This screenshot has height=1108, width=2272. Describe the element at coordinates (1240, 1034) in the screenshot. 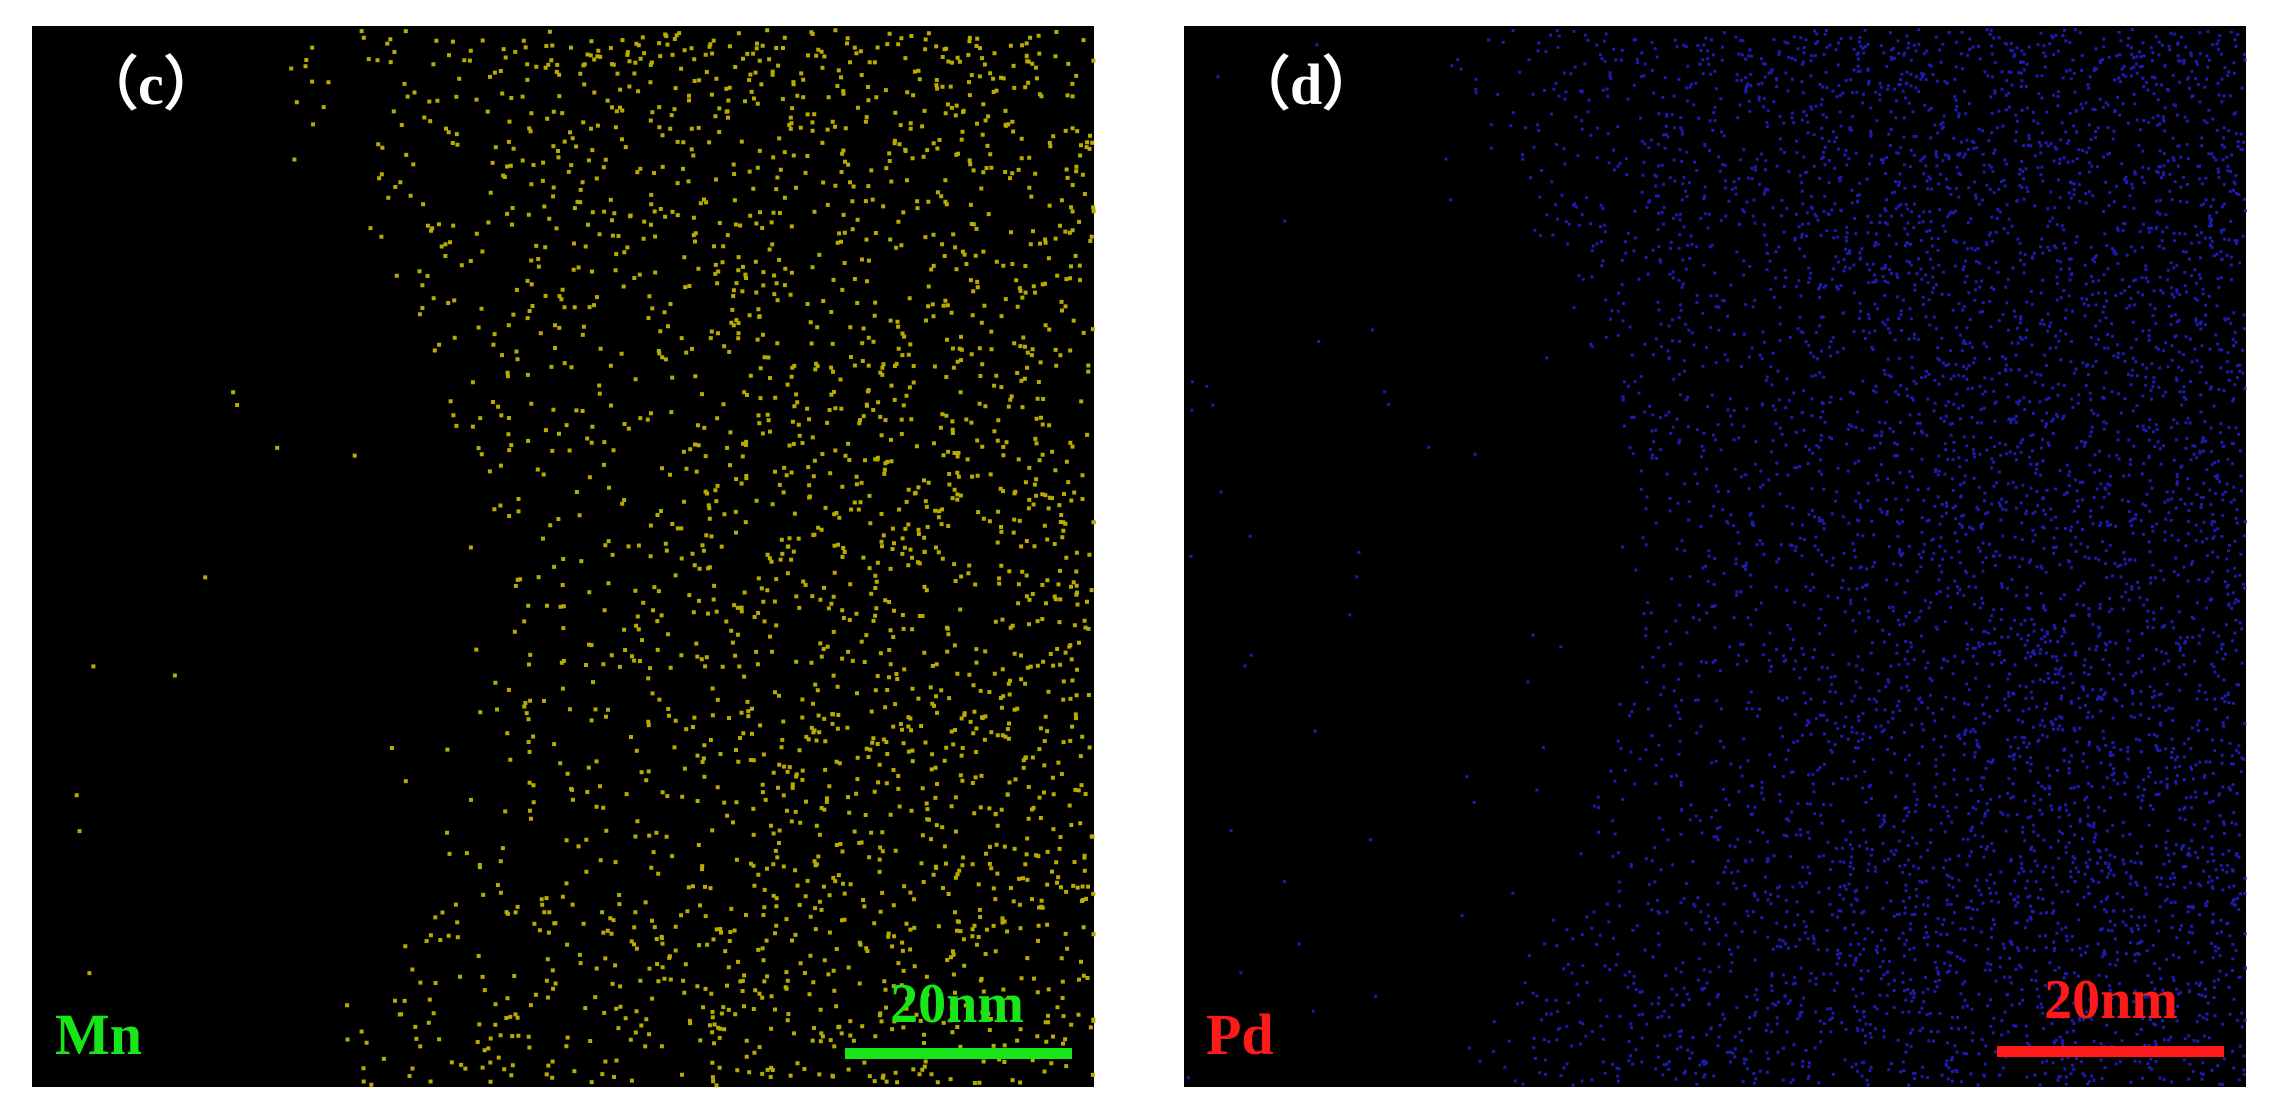

I see `element-label: Pd` at that location.